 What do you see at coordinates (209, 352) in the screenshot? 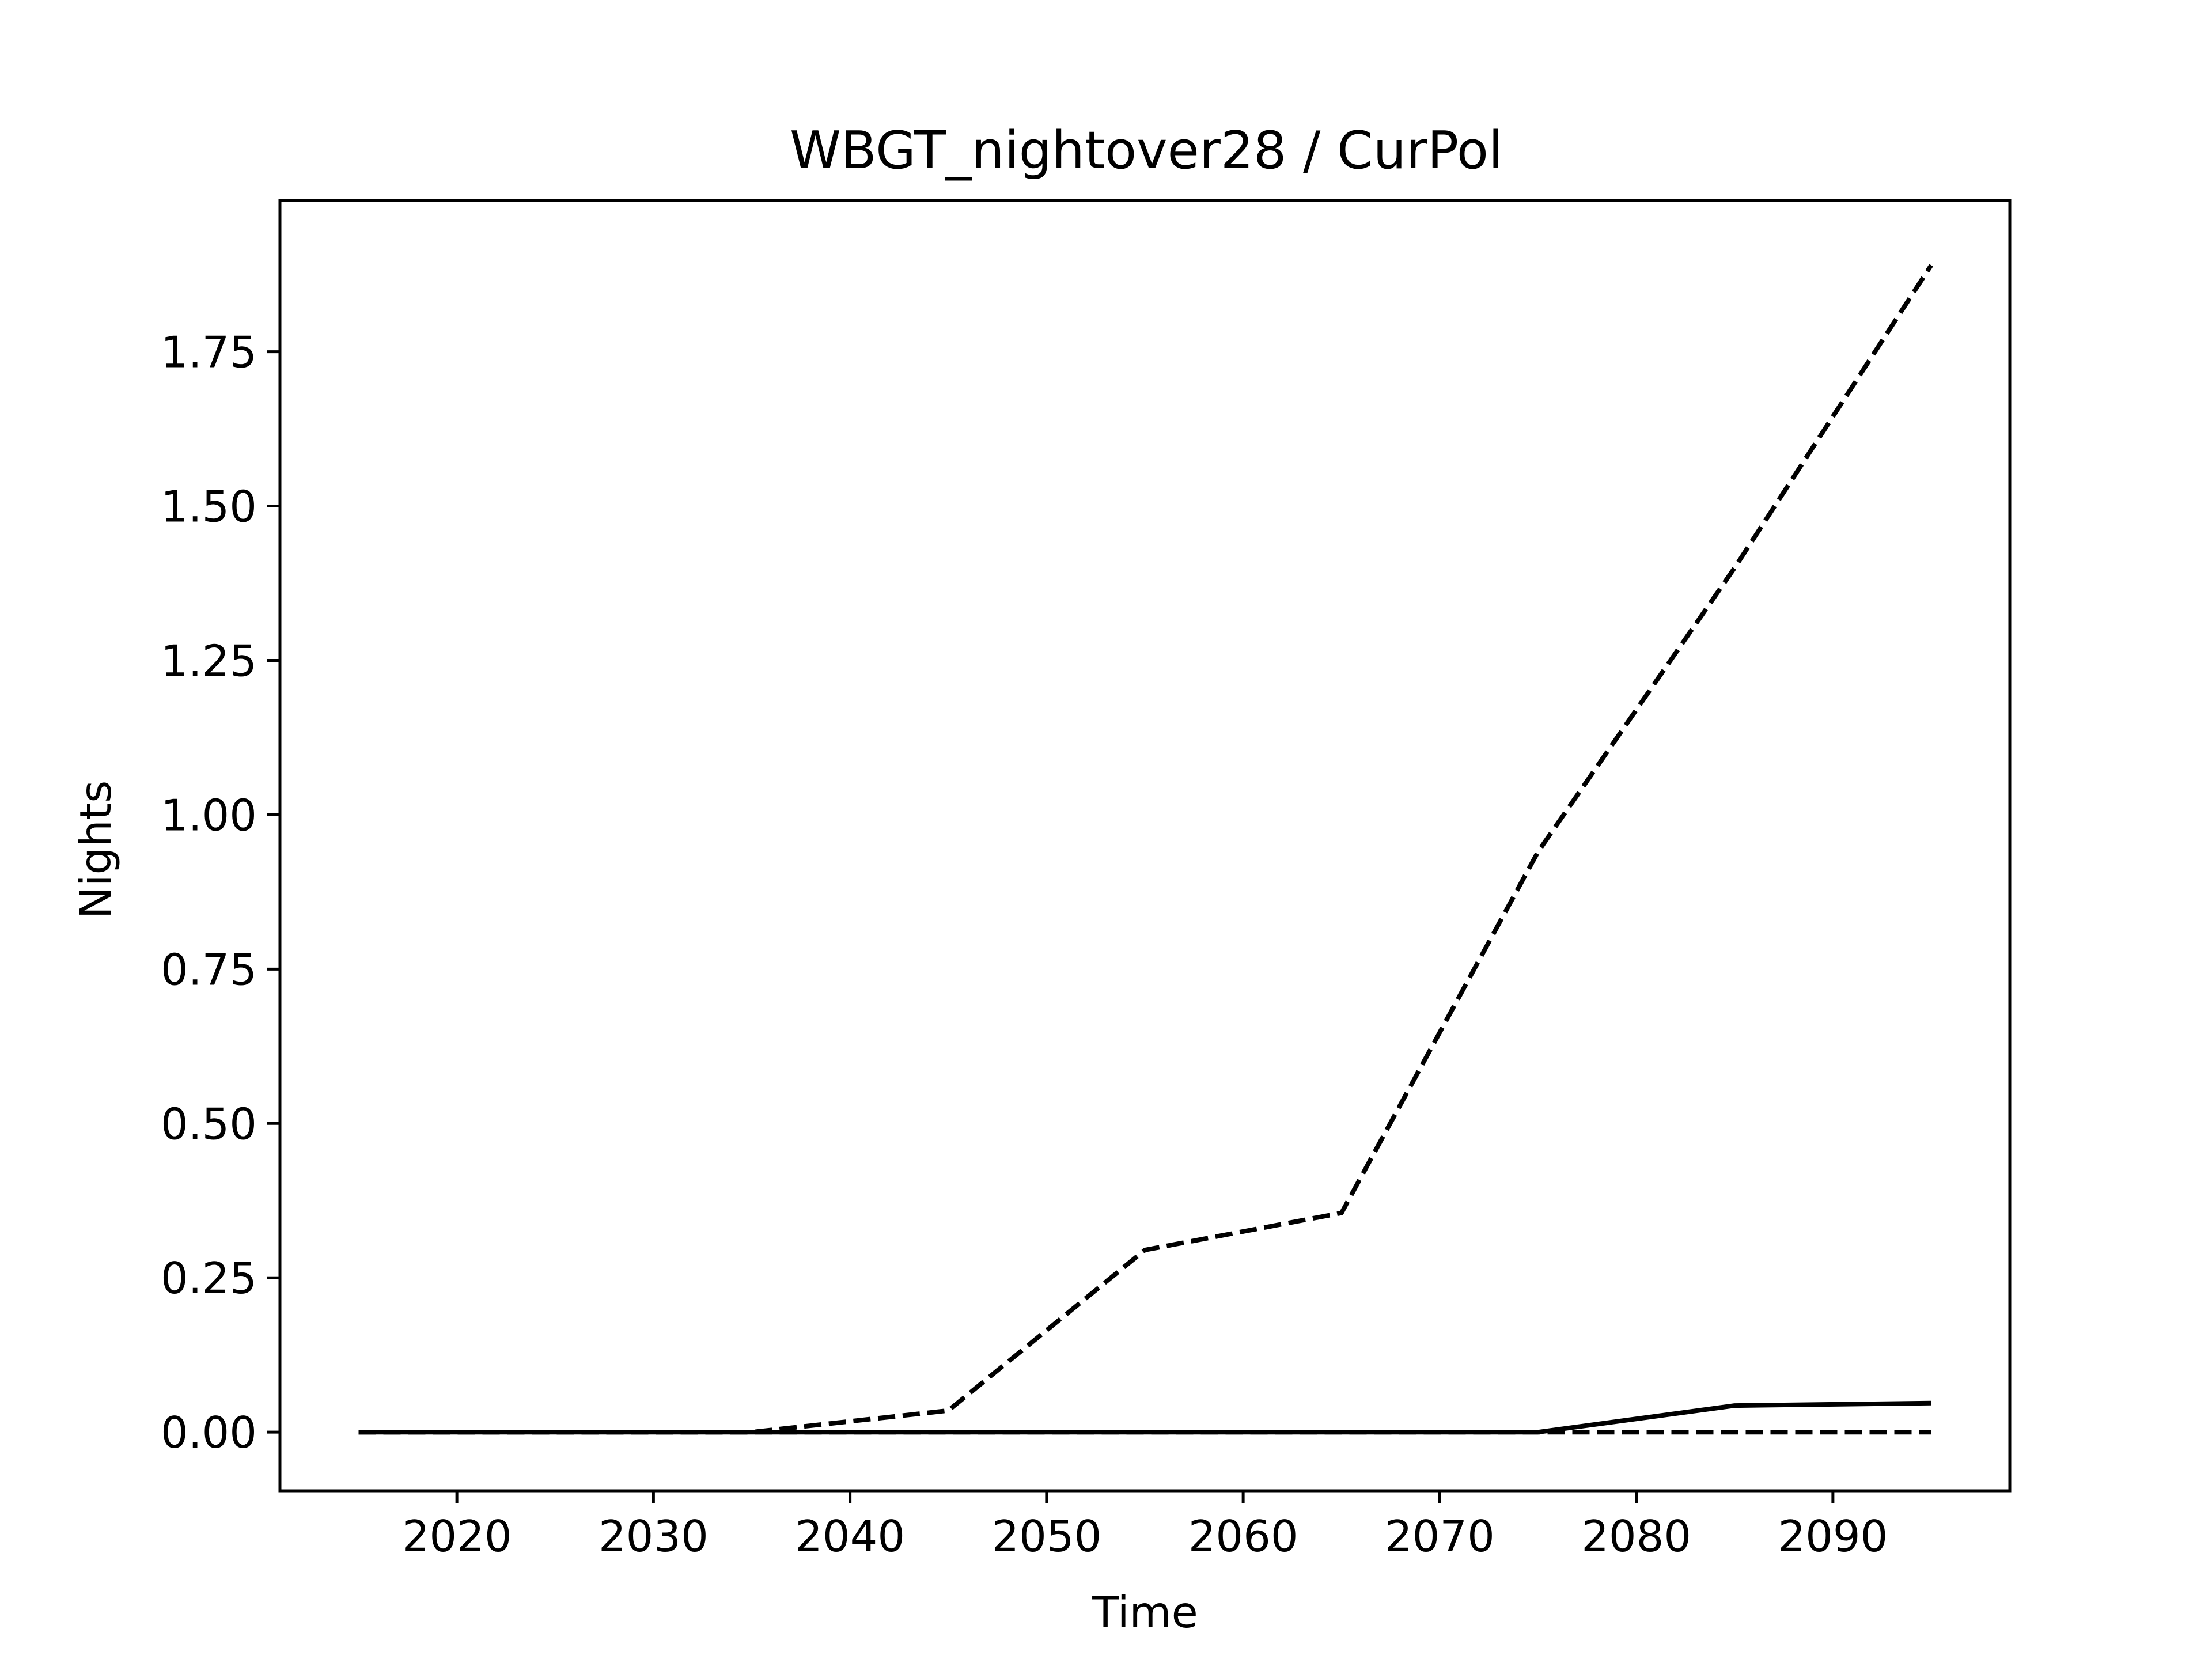
I see `y-tick-label: 1.75` at bounding box center [209, 352].